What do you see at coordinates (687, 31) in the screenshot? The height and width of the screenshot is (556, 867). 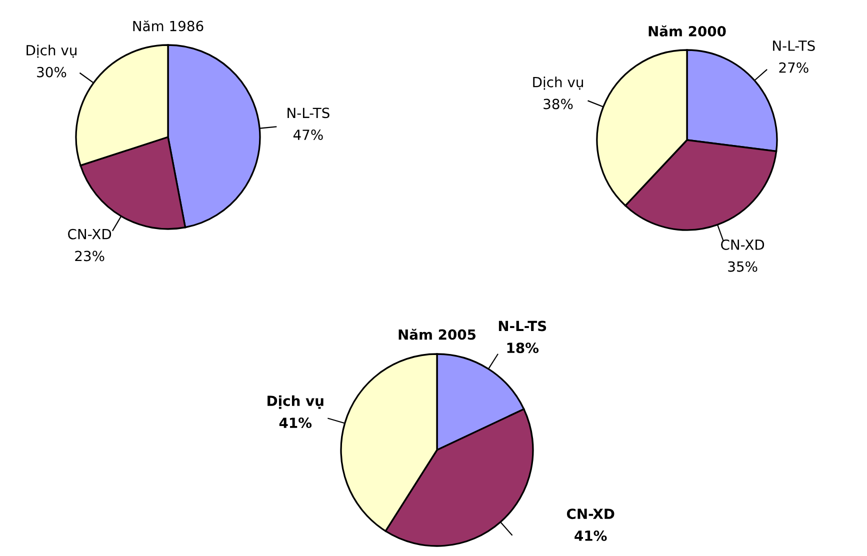 I see `chart-title: Năm 2000` at bounding box center [687, 31].